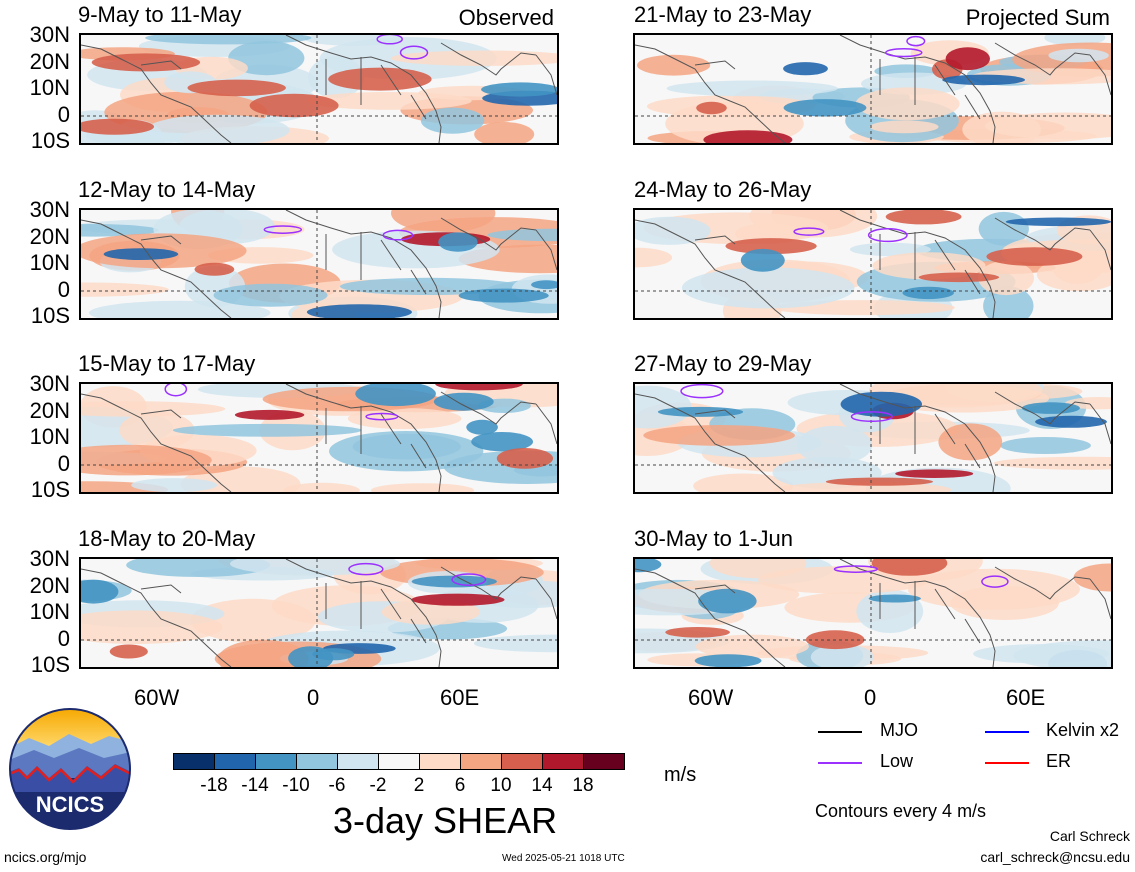 This screenshot has width=1135, height=872. I want to click on legend-label-mjo: MJO, so click(899, 730).